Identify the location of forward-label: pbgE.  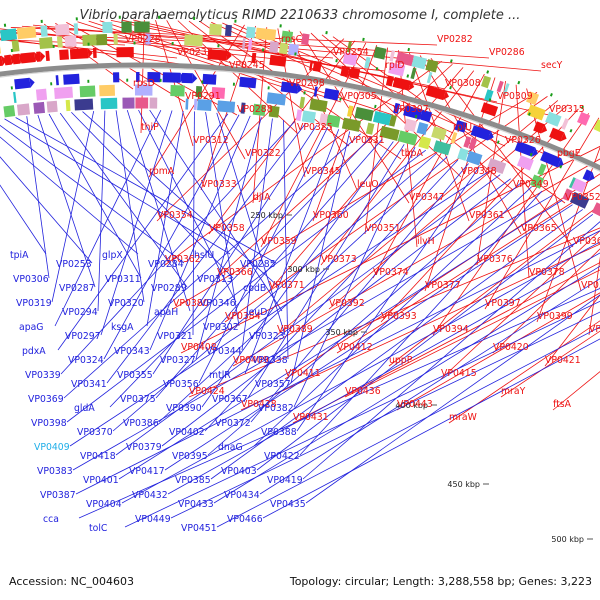
(569, 153).